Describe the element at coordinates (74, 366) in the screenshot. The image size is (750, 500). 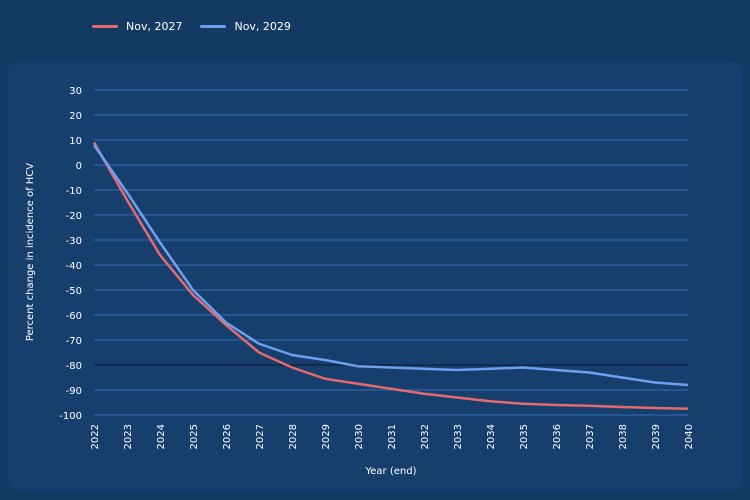
I see `y-tick-label: -80` at that location.